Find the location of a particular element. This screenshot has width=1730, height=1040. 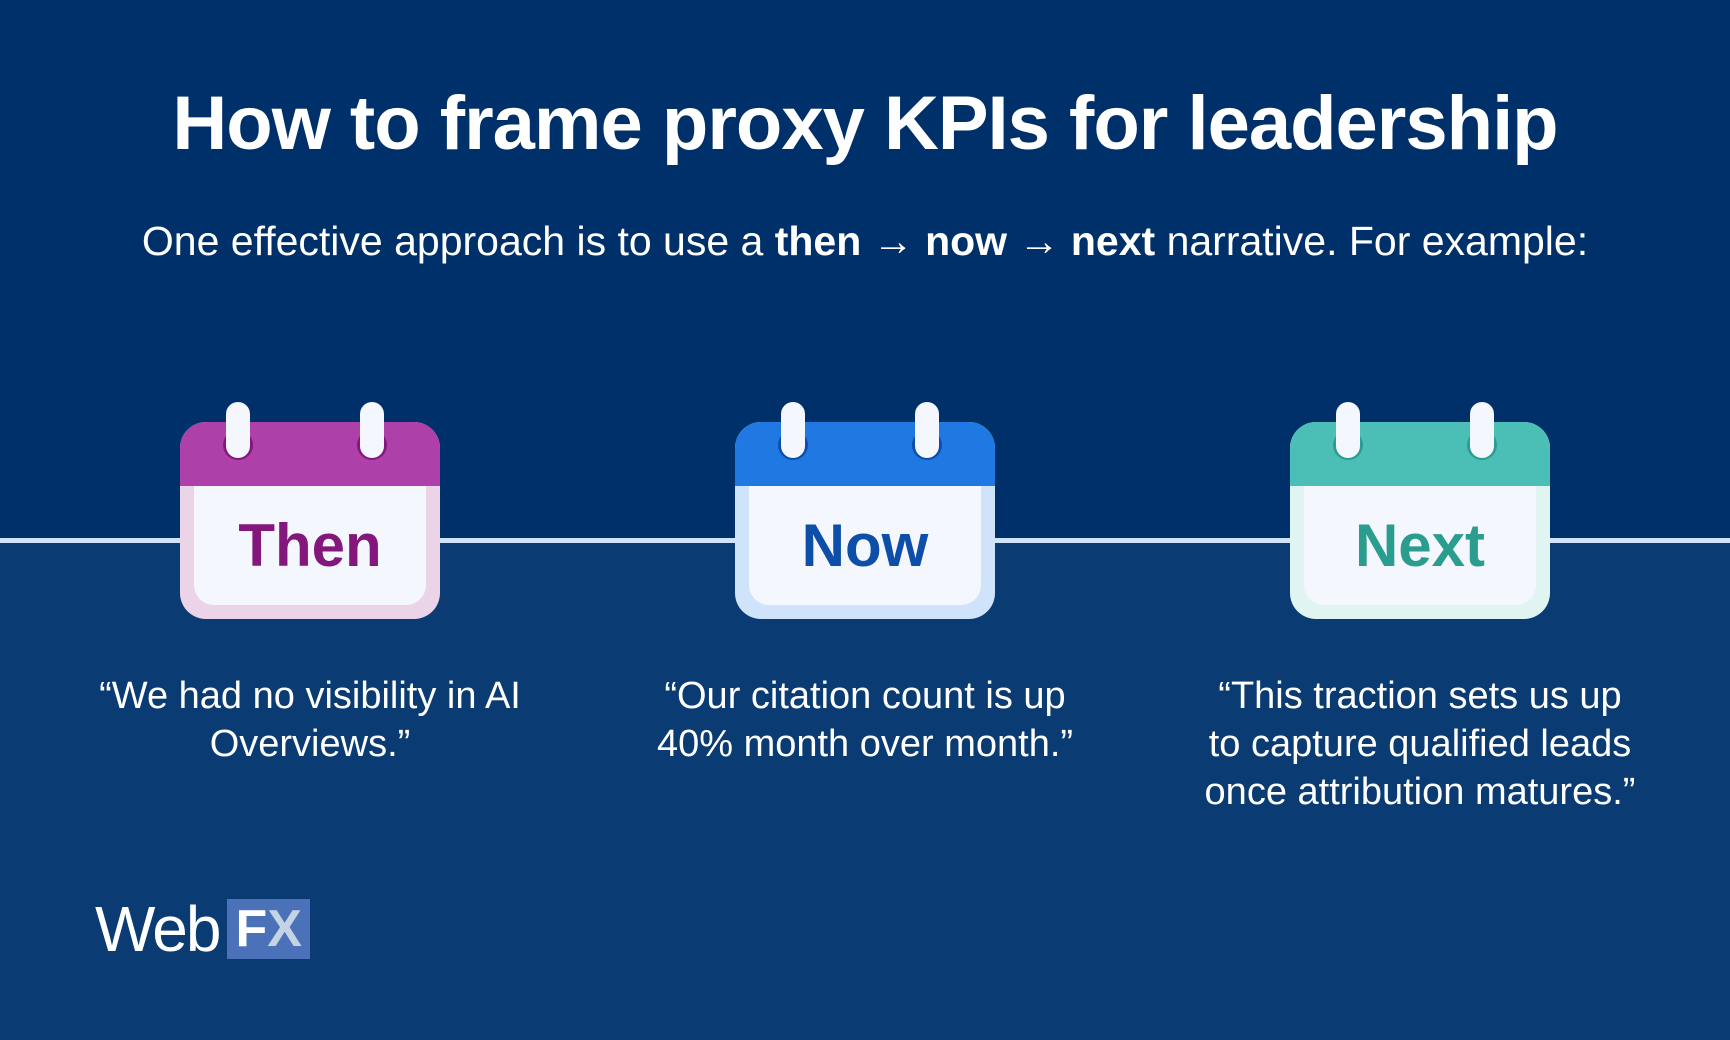

calendar-label: Next is located at coordinates (1420, 545).